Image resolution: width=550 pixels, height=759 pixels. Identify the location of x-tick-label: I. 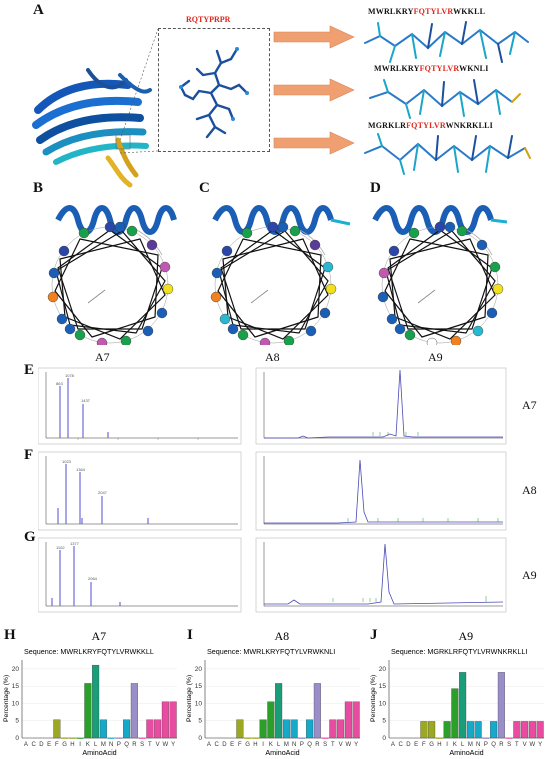
(80, 745).